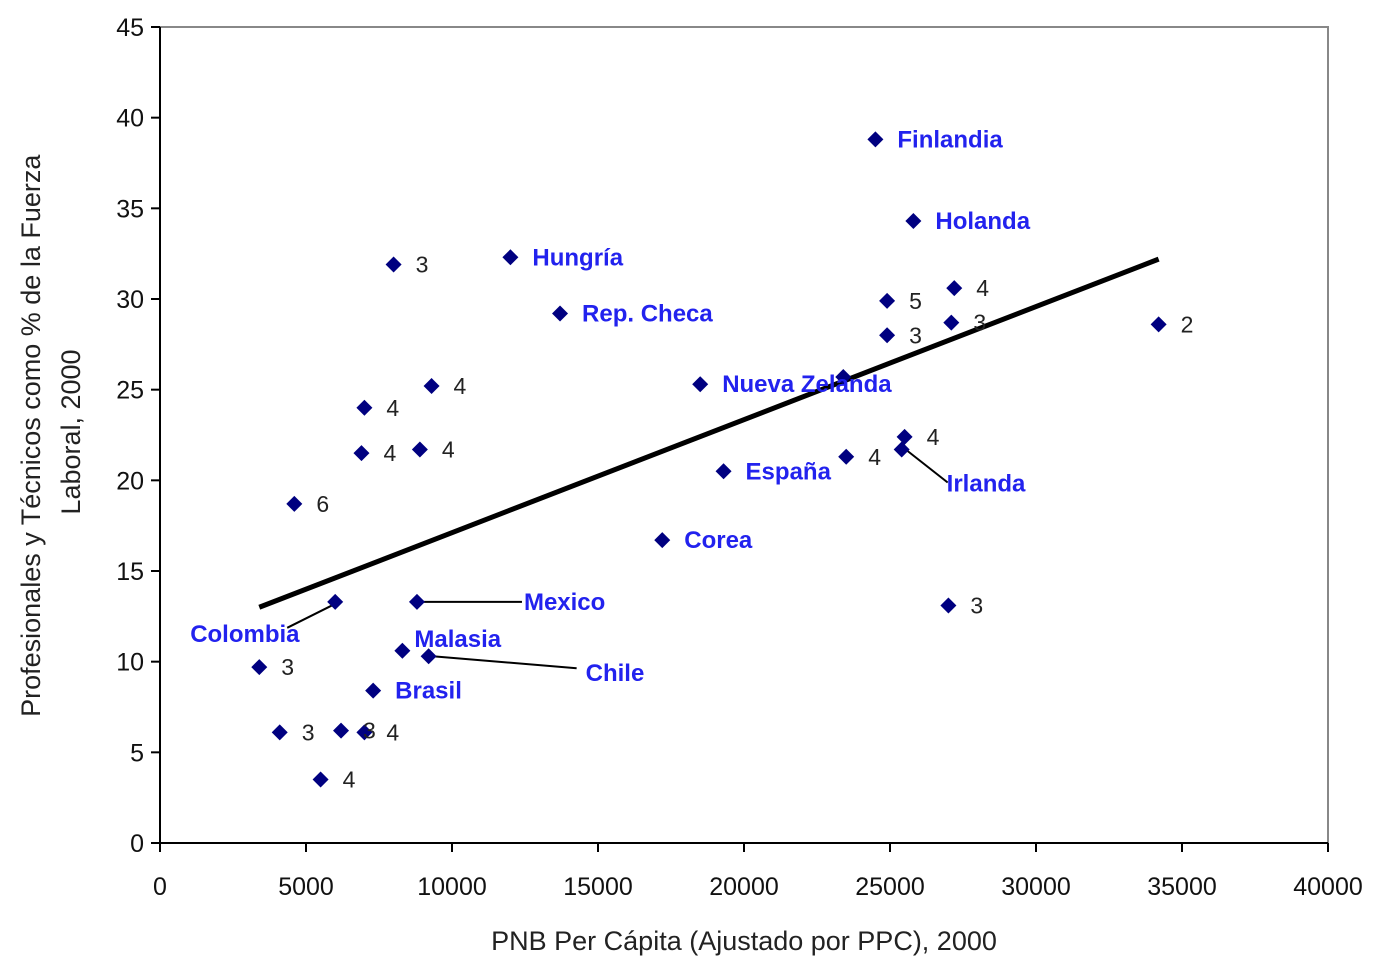 Image resolution: width=1376 pixels, height=960 pixels. Describe the element at coordinates (718, 540) in the screenshot. I see `country-label: Corea` at that location.